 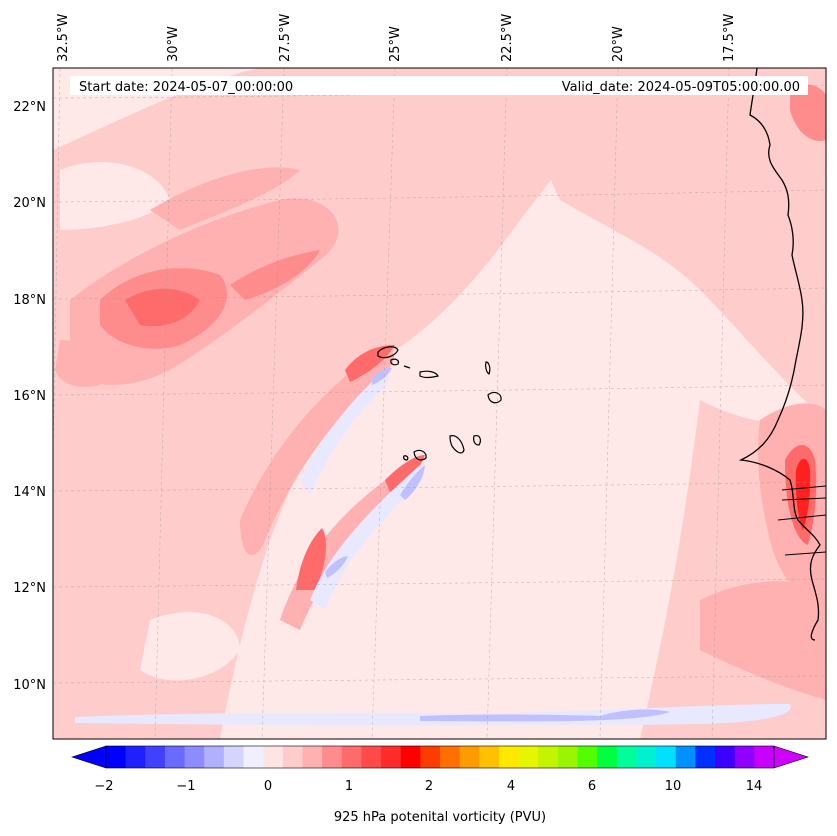 I want to click on pv-field-red-streak, so click(x=275, y=275).